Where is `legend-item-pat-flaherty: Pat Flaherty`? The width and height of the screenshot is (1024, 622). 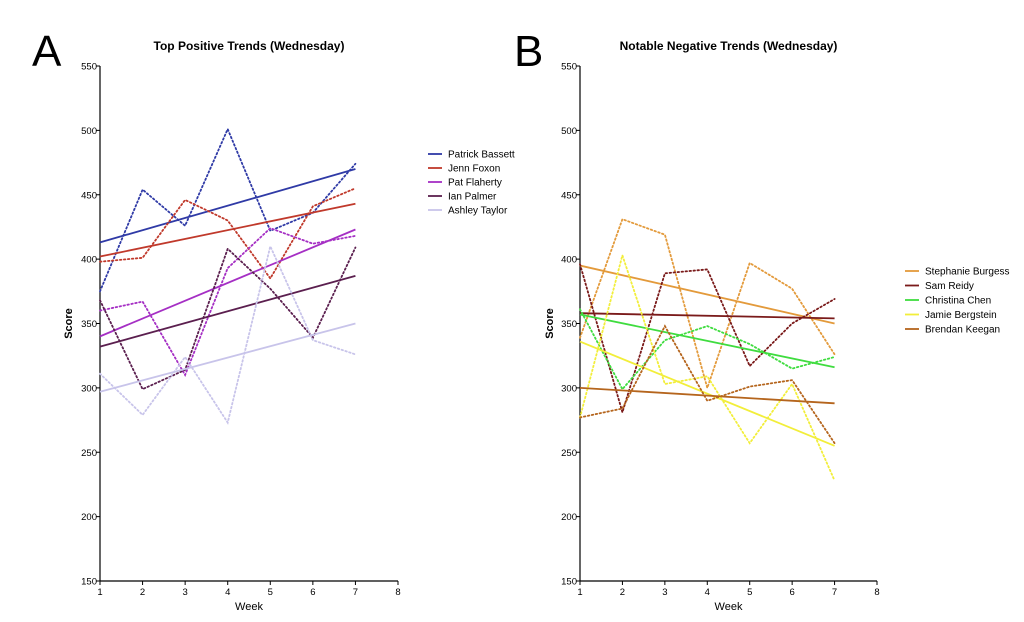 legend-item-pat-flaherty: Pat Flaherty is located at coordinates (465, 183).